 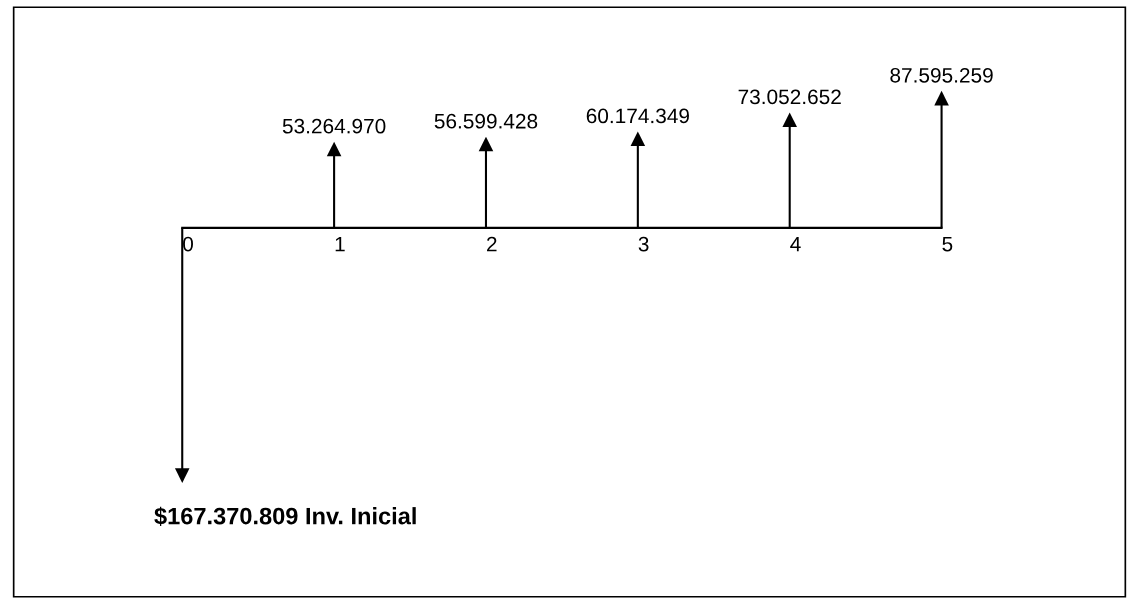 I want to click on data-label: 53.264.970, so click(x=334, y=126).